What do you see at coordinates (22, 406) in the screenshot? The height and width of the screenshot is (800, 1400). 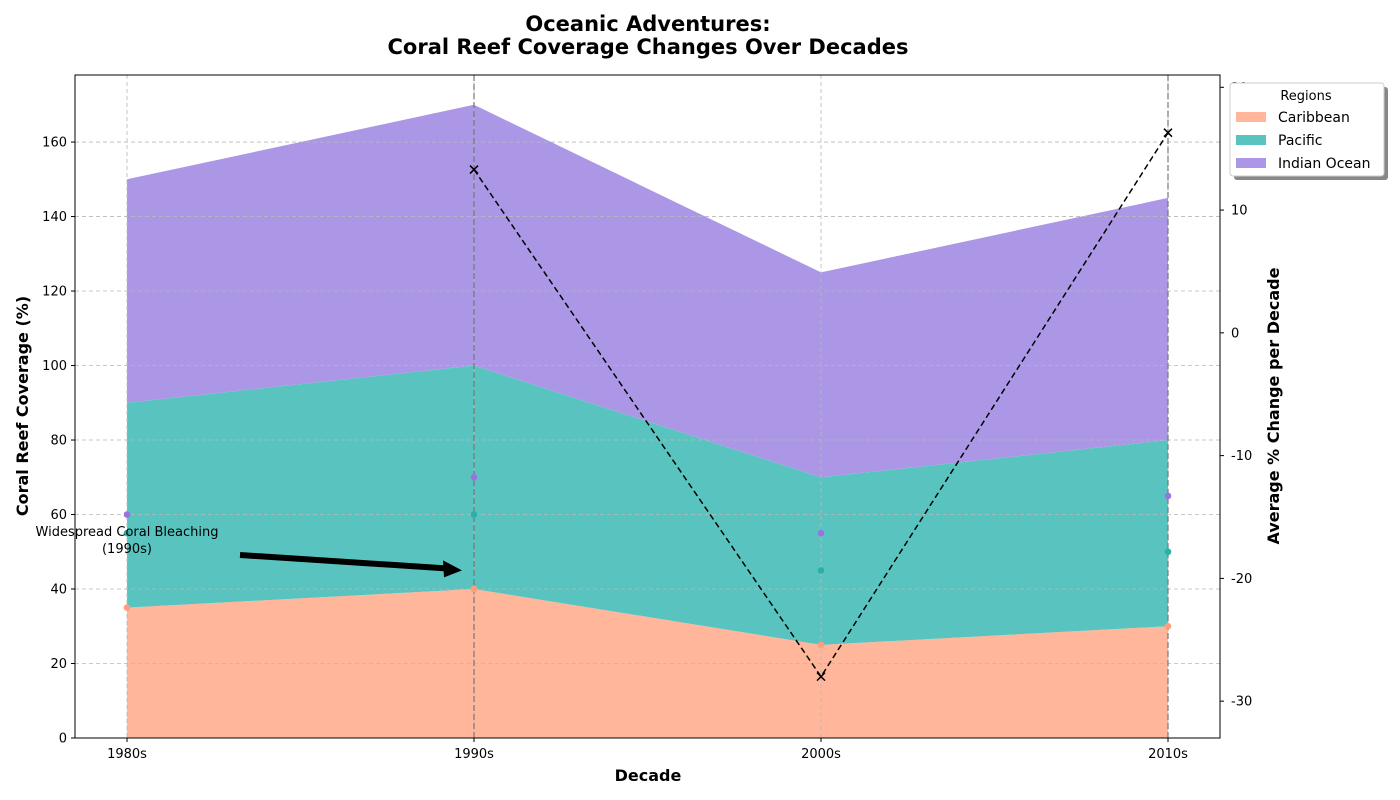 I see `y-axis-label: Coral Reef Coverage (%)` at bounding box center [22, 406].